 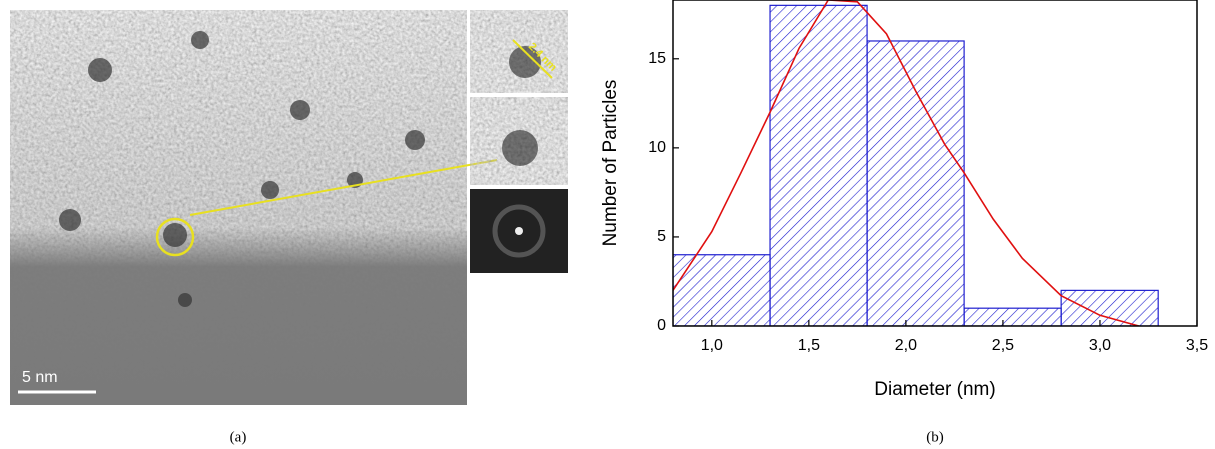 I want to click on x-tick-label: 1,5, so click(x=809, y=345).